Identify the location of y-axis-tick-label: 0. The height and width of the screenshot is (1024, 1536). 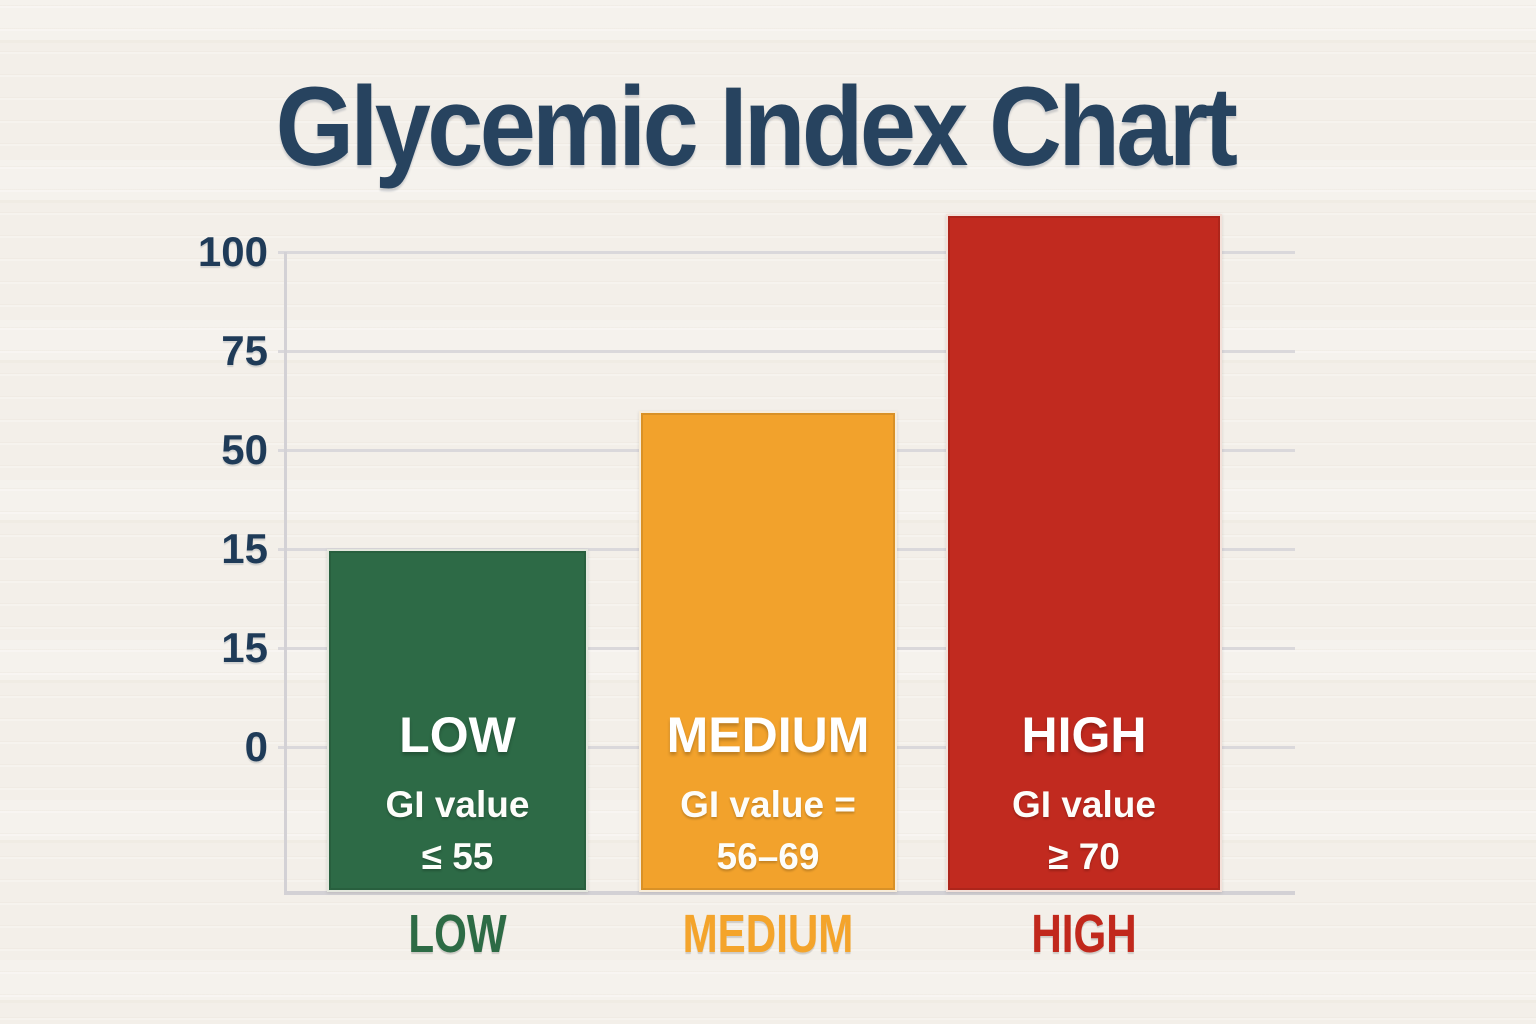
(256, 746).